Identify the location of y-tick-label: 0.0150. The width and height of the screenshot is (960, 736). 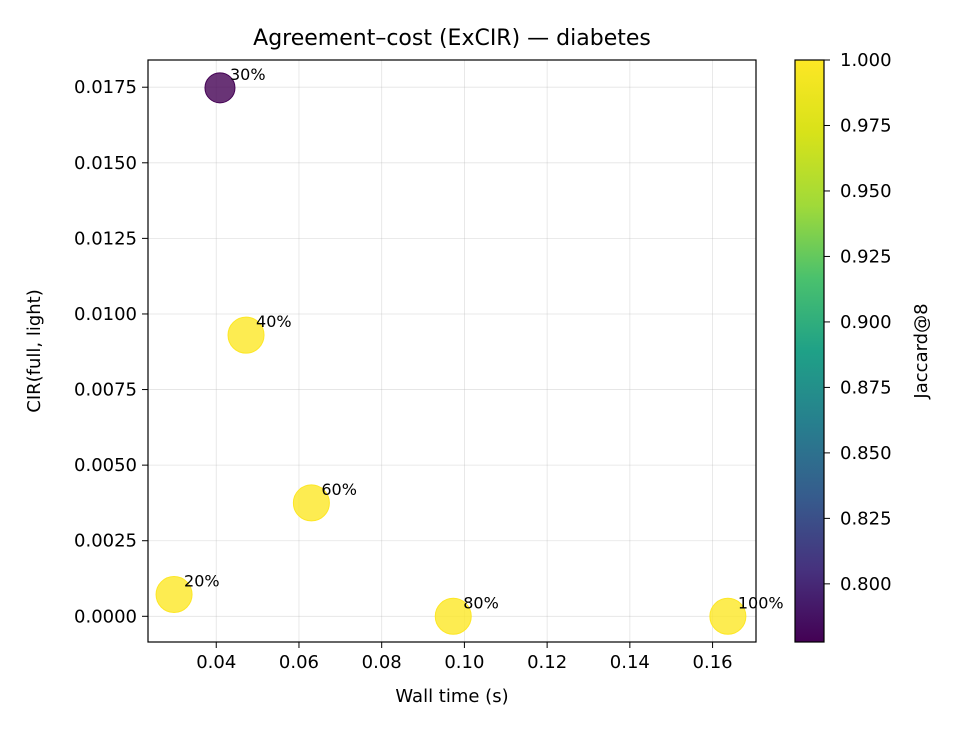
(105, 163).